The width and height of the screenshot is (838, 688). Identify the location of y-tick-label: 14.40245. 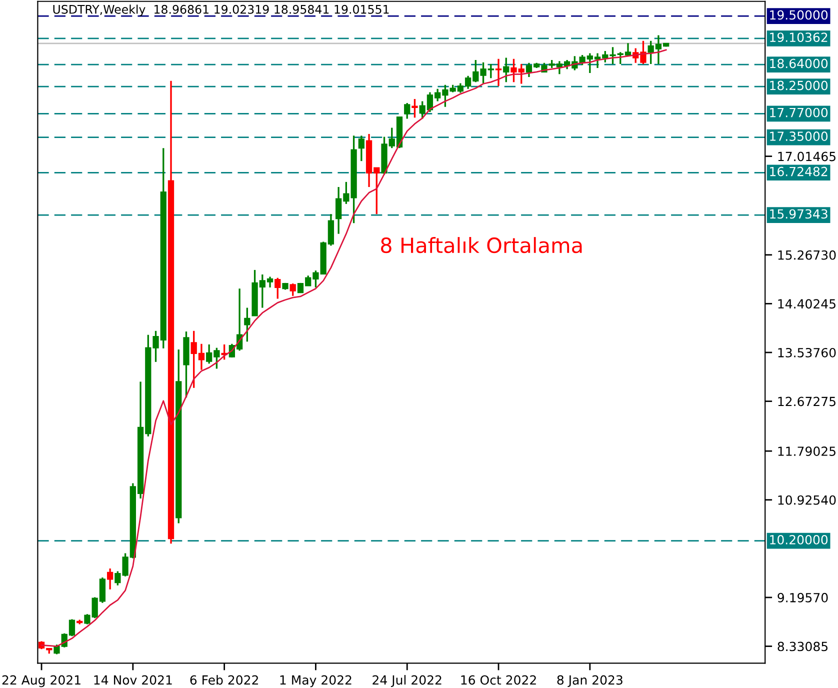
(807, 304).